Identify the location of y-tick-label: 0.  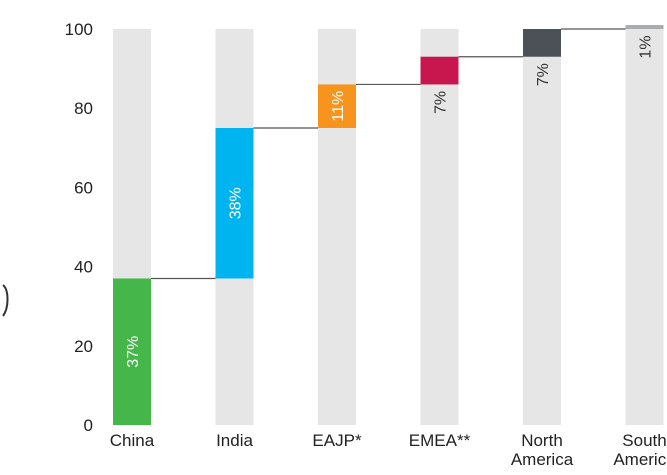
(88, 425).